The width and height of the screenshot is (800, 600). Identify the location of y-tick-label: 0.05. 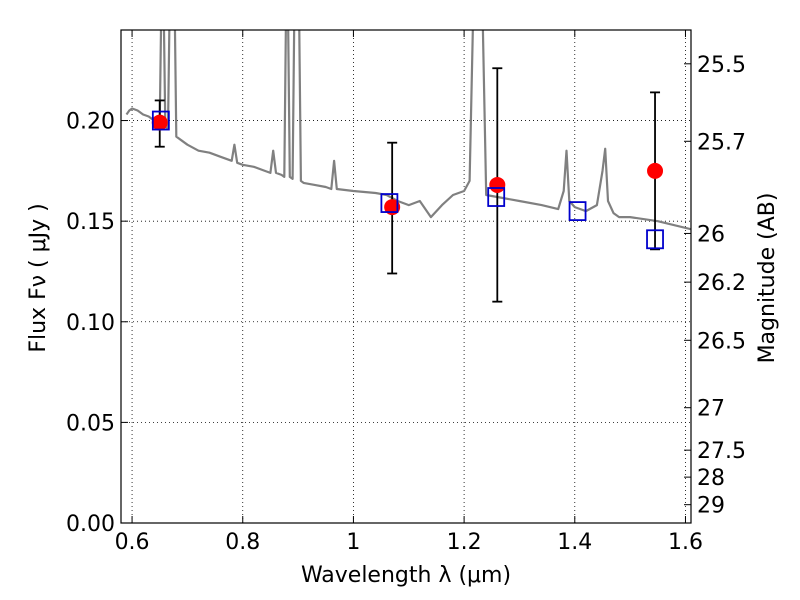
(90, 423).